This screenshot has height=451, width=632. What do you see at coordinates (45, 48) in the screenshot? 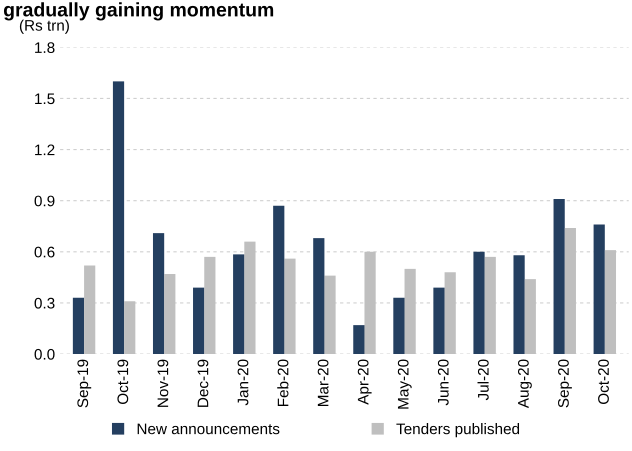
I see `y-tick-label: 1.8` at bounding box center [45, 48].